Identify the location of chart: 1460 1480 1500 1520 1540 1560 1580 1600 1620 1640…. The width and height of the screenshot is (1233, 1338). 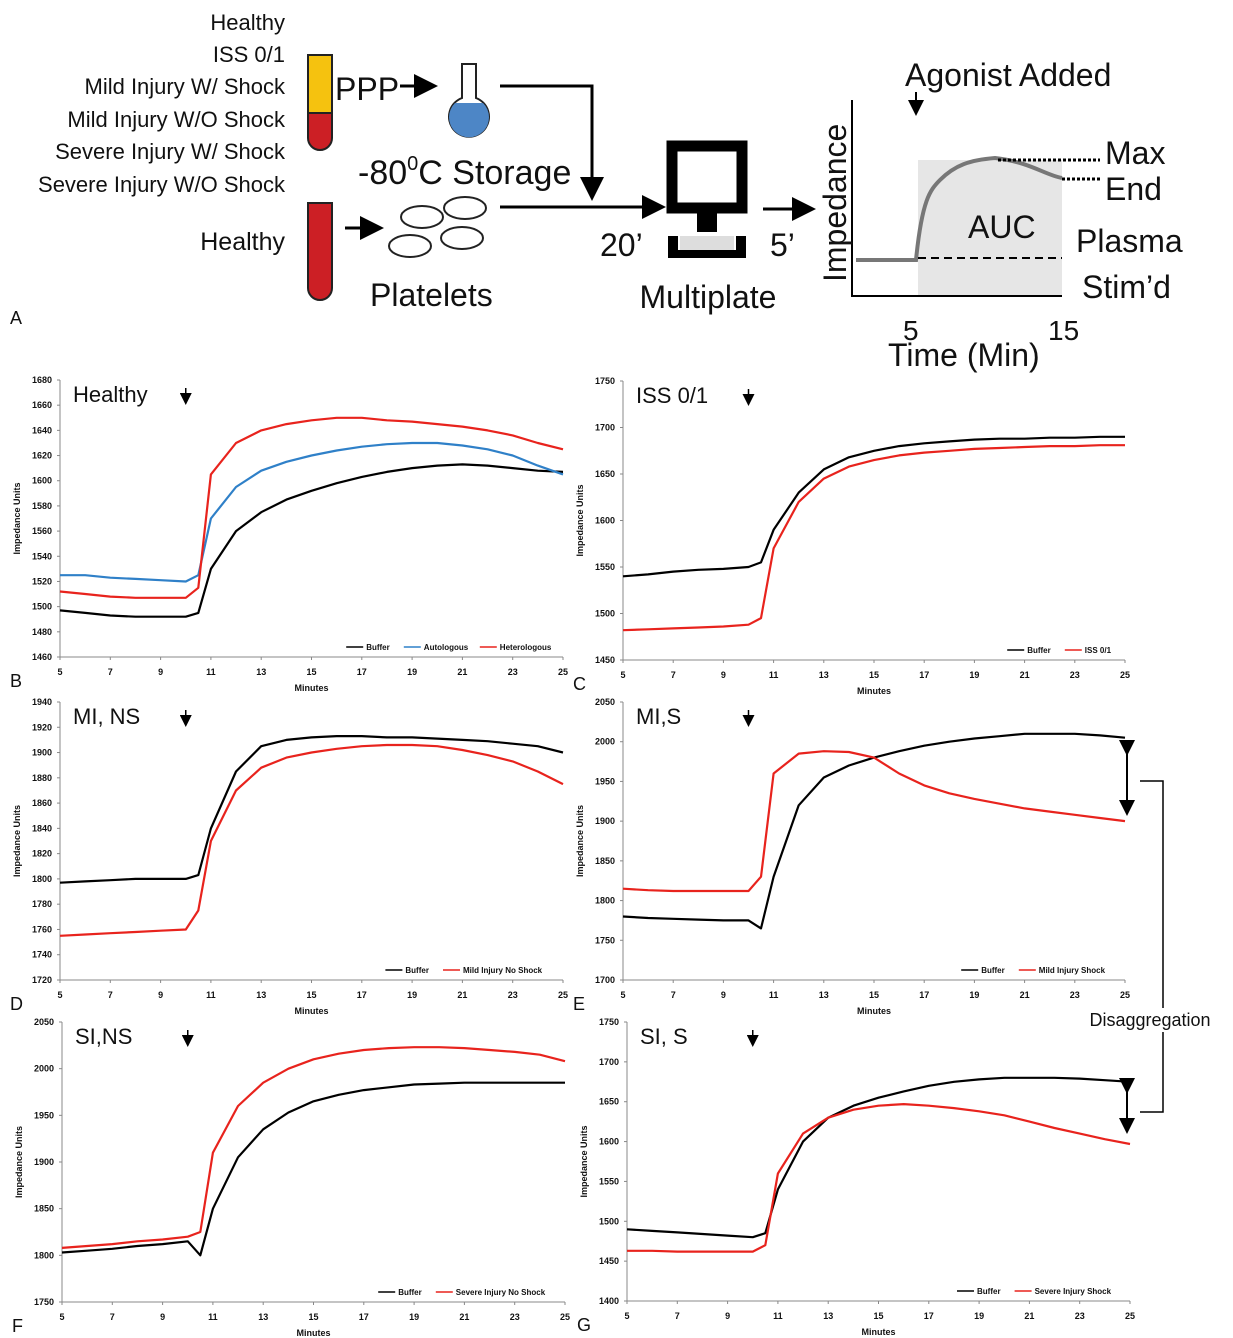
(289, 534).